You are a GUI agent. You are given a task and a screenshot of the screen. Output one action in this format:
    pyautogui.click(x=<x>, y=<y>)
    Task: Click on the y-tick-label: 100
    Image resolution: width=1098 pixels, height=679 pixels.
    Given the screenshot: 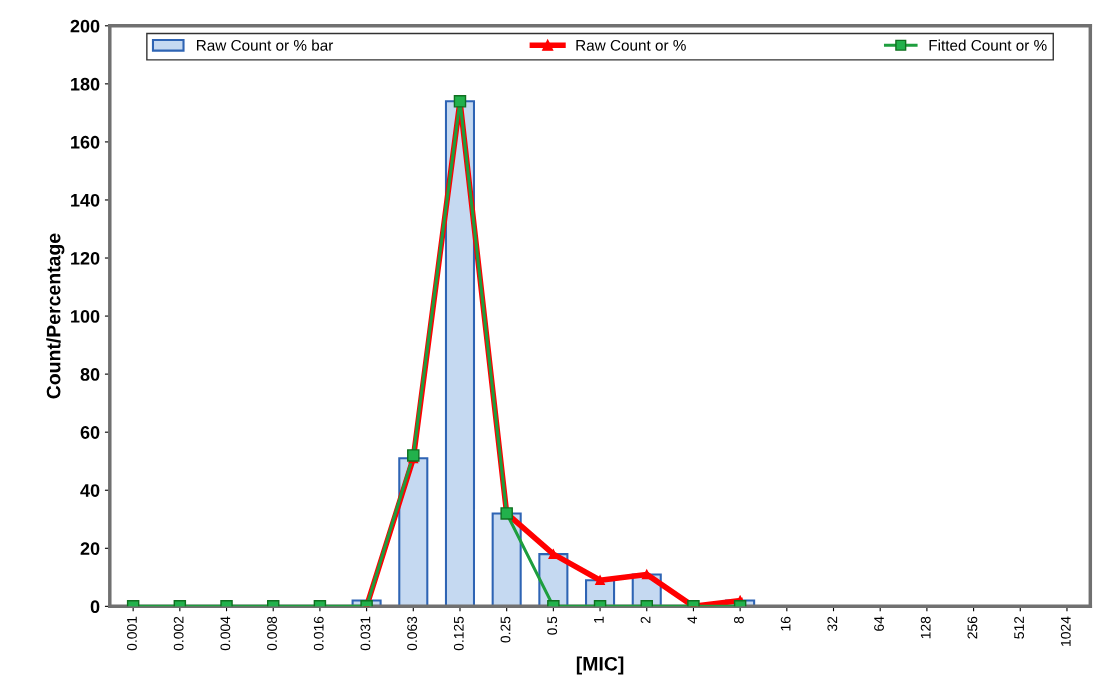 What is the action you would take?
    pyautogui.click(x=85, y=316)
    